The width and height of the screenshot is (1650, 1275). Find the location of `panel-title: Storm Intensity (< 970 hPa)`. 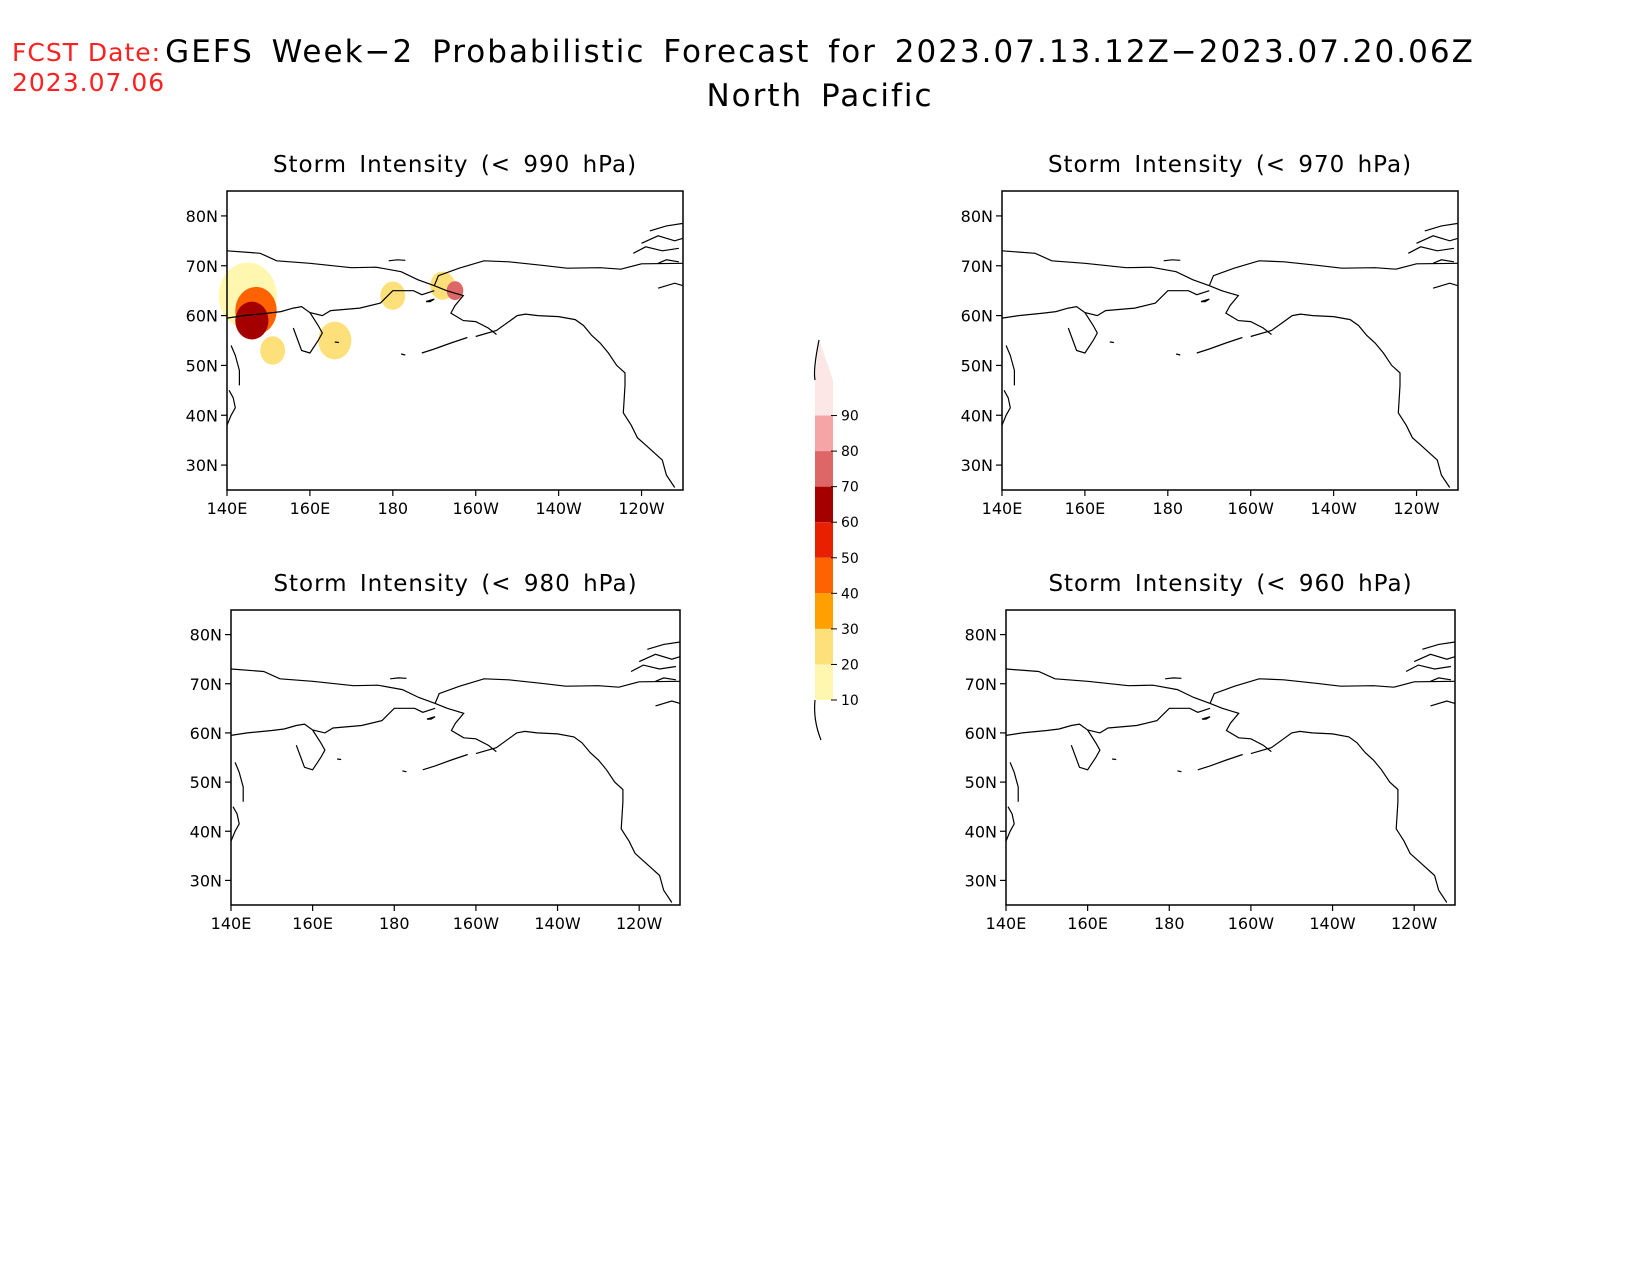

panel-title: Storm Intensity (< 970 hPa) is located at coordinates (1230, 165).